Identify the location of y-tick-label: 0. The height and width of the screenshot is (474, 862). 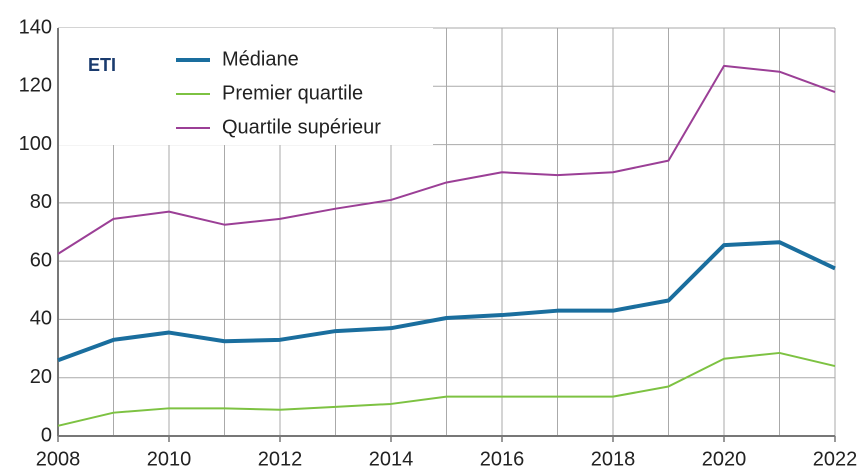
(46, 435).